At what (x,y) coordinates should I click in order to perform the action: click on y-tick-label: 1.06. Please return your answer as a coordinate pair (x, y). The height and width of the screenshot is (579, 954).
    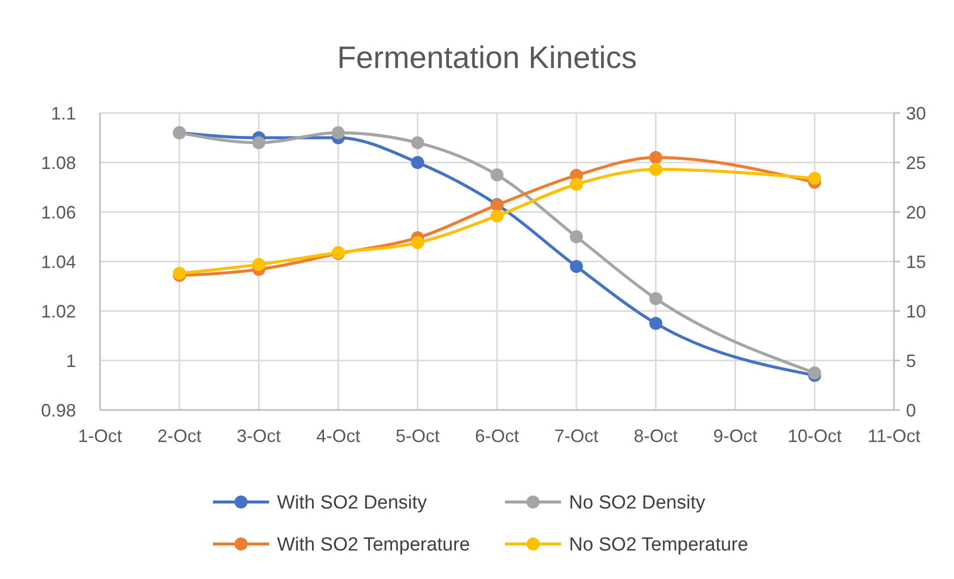
    Looking at the image, I should click on (58, 212).